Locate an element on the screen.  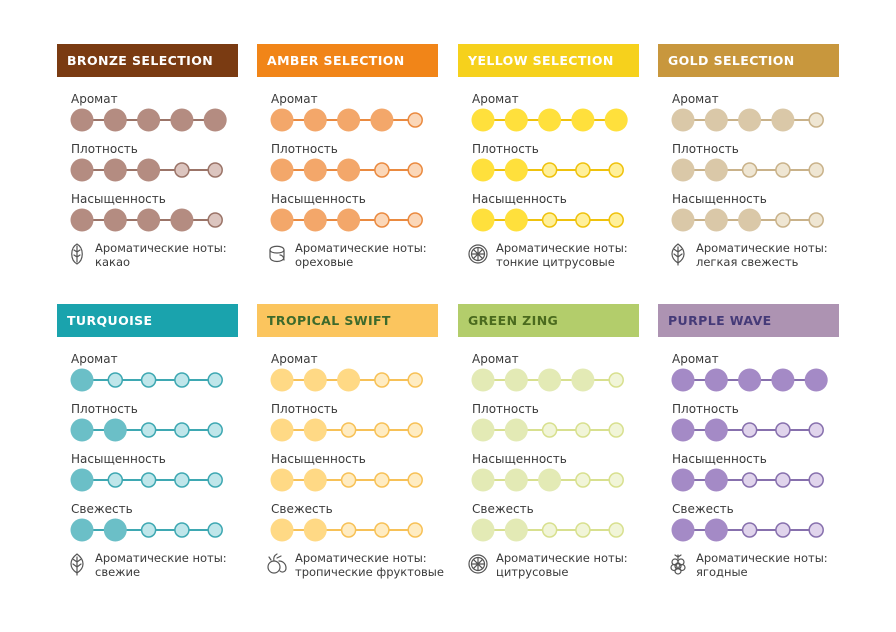
aroma-notes-value: тропические фруктовые is located at coordinates (369, 571).